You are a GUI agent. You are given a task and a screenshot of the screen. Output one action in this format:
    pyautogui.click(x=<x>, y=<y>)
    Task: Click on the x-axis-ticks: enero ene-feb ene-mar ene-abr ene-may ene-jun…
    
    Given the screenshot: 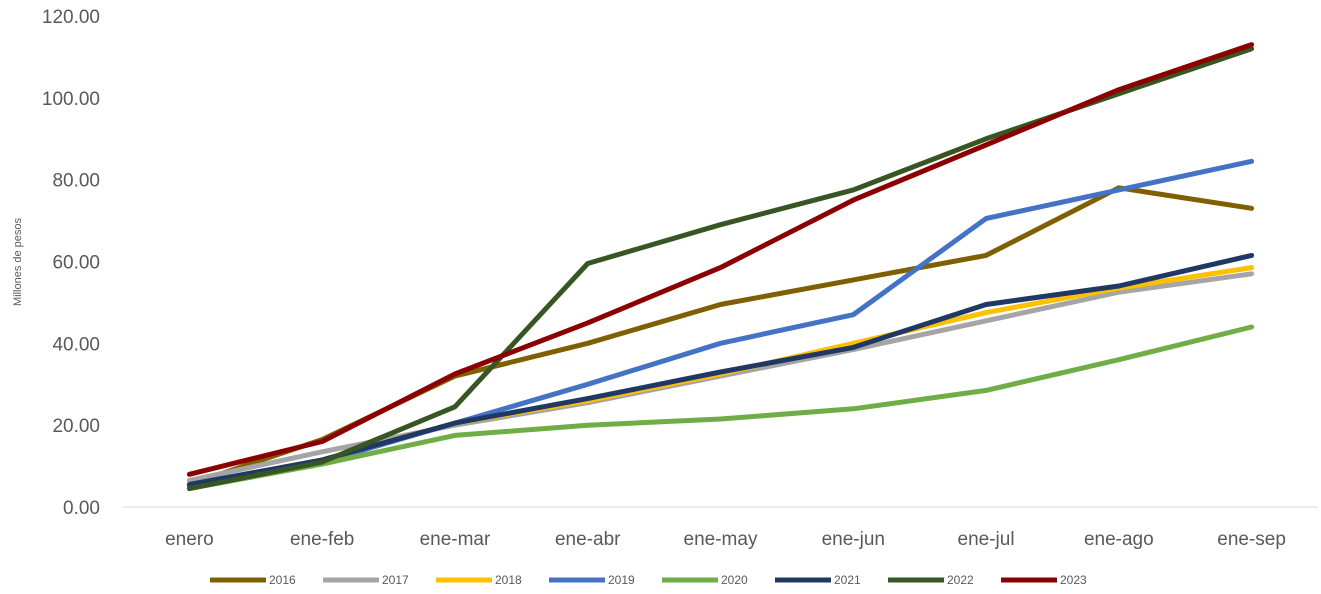 What is the action you would take?
    pyautogui.click(x=725, y=539)
    